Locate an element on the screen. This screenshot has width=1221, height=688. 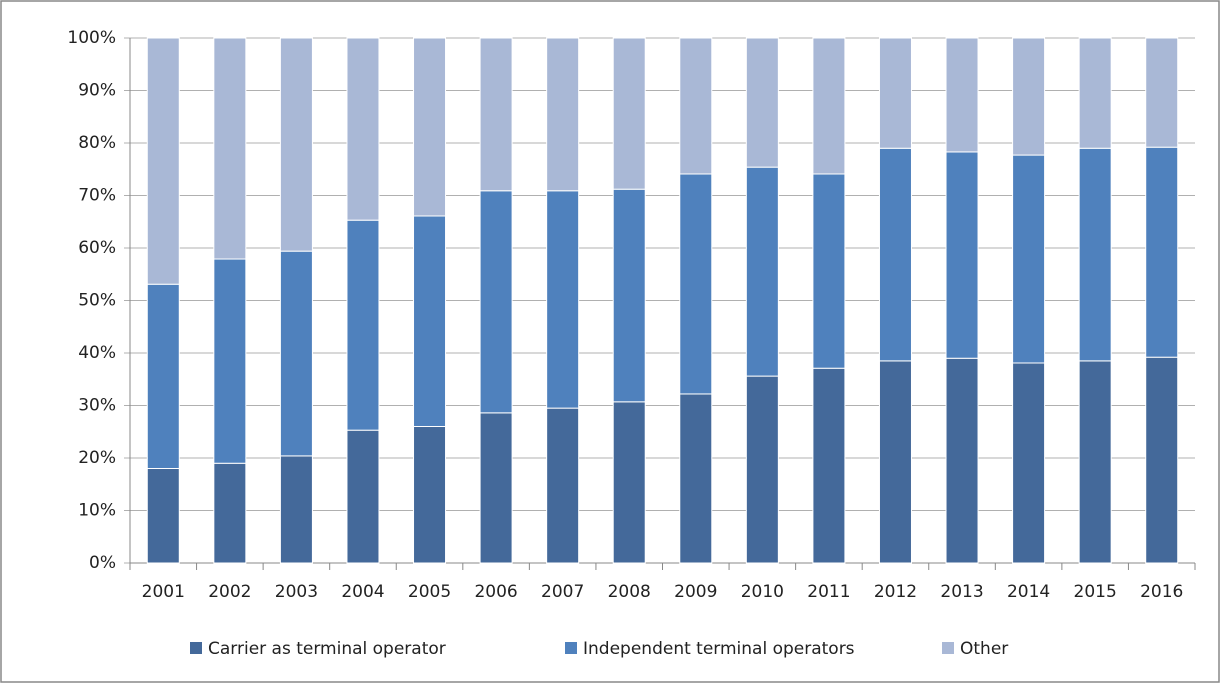
y-tick-label: 100% is located at coordinates (91, 38).